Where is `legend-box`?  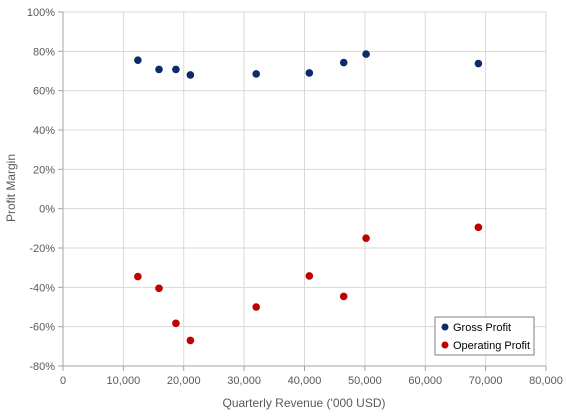 legend-box is located at coordinates (484, 336).